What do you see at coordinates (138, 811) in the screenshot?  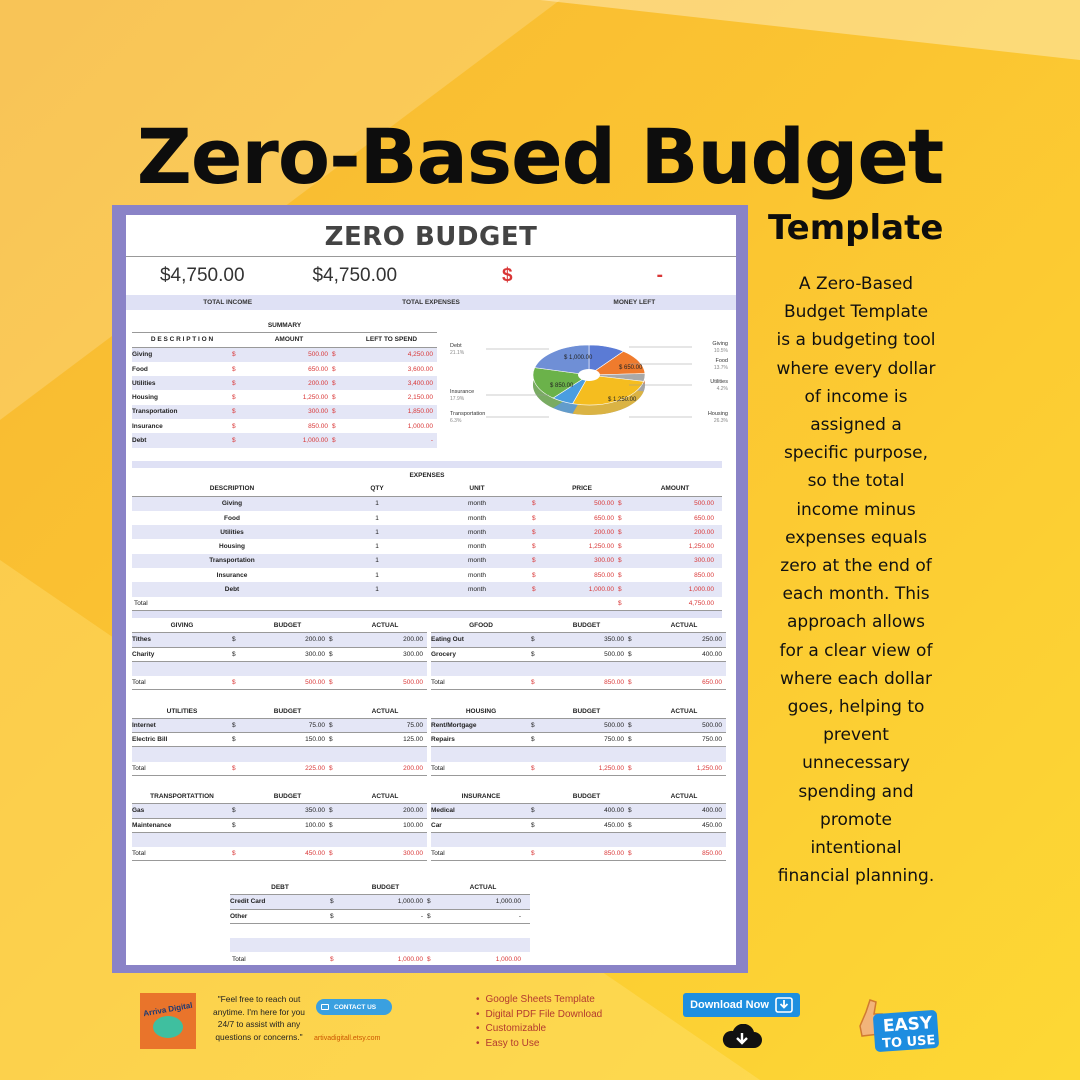 I see `row-label: Gas` at bounding box center [138, 811].